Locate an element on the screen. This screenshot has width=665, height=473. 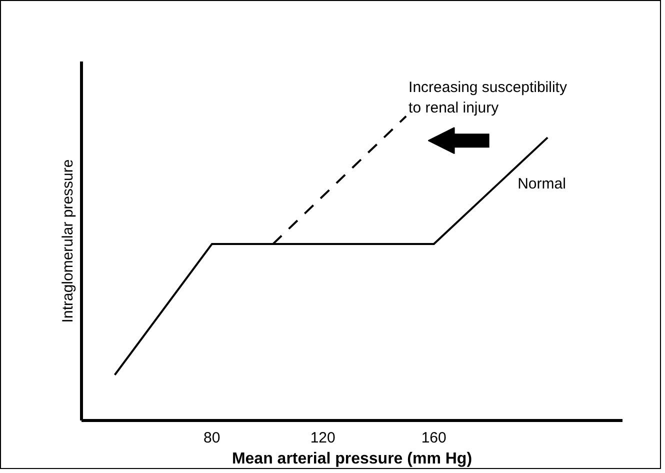
x-tick-label: 160 is located at coordinates (433, 438).